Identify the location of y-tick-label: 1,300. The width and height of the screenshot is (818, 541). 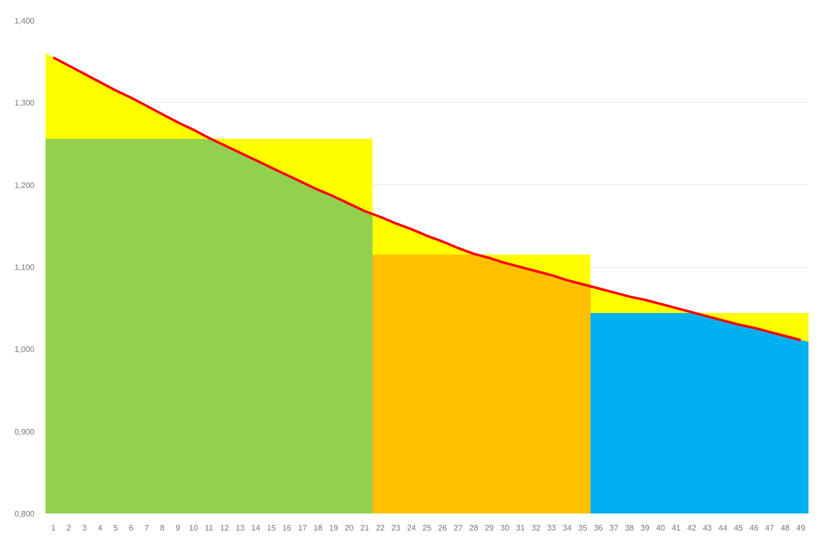
(25, 103).